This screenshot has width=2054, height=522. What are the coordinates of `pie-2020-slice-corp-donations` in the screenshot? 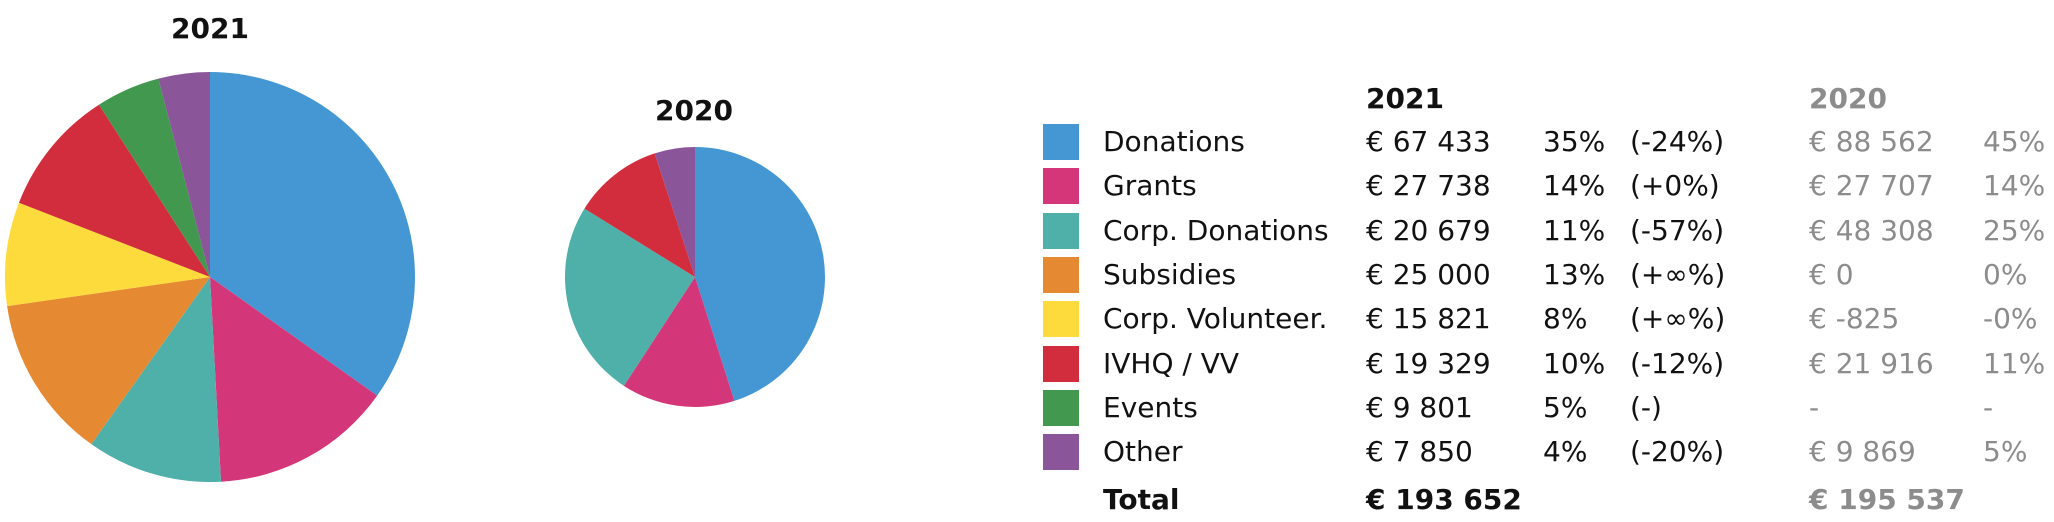 It's located at (630, 297).